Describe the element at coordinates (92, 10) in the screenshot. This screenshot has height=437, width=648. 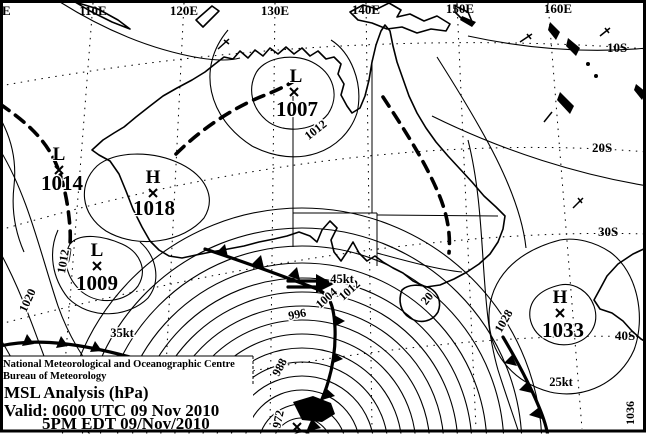
I see `longitude-label: 110E` at that location.